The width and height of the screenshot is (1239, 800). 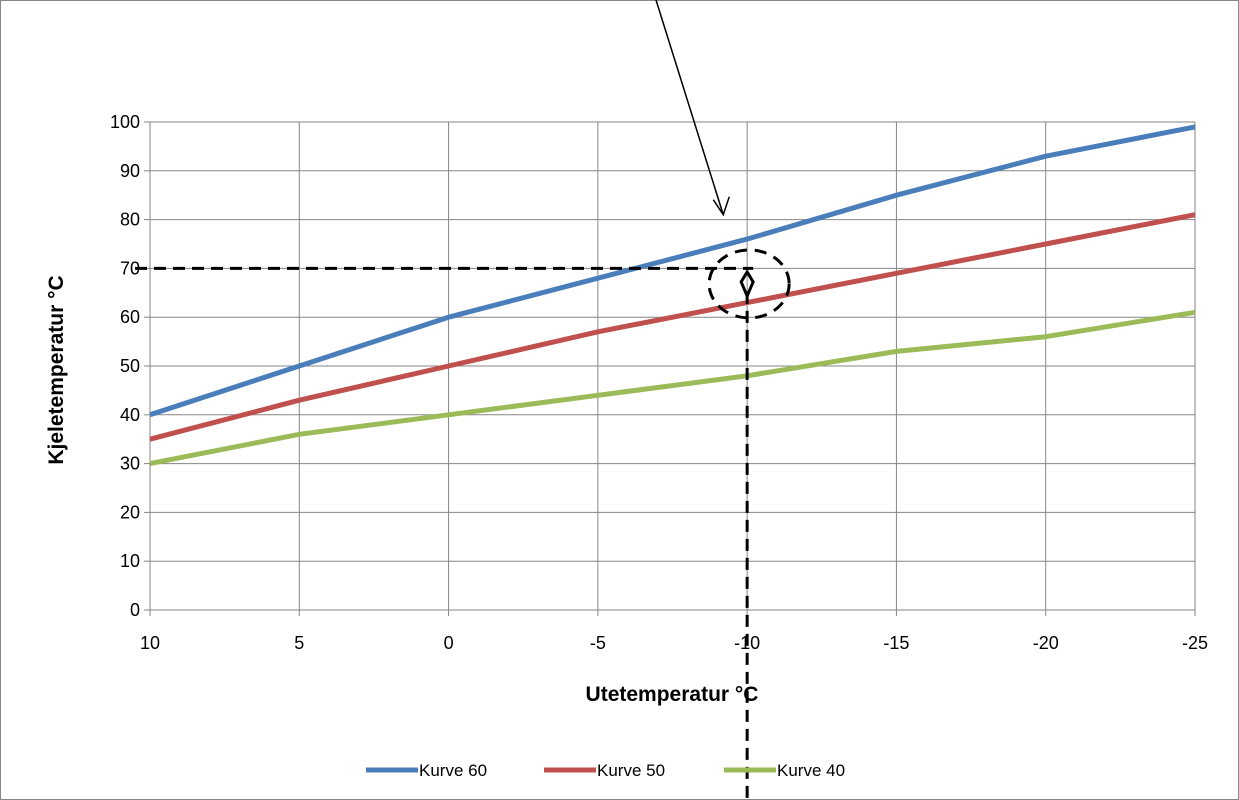 I want to click on legend-item: Kurve 50, so click(x=604, y=770).